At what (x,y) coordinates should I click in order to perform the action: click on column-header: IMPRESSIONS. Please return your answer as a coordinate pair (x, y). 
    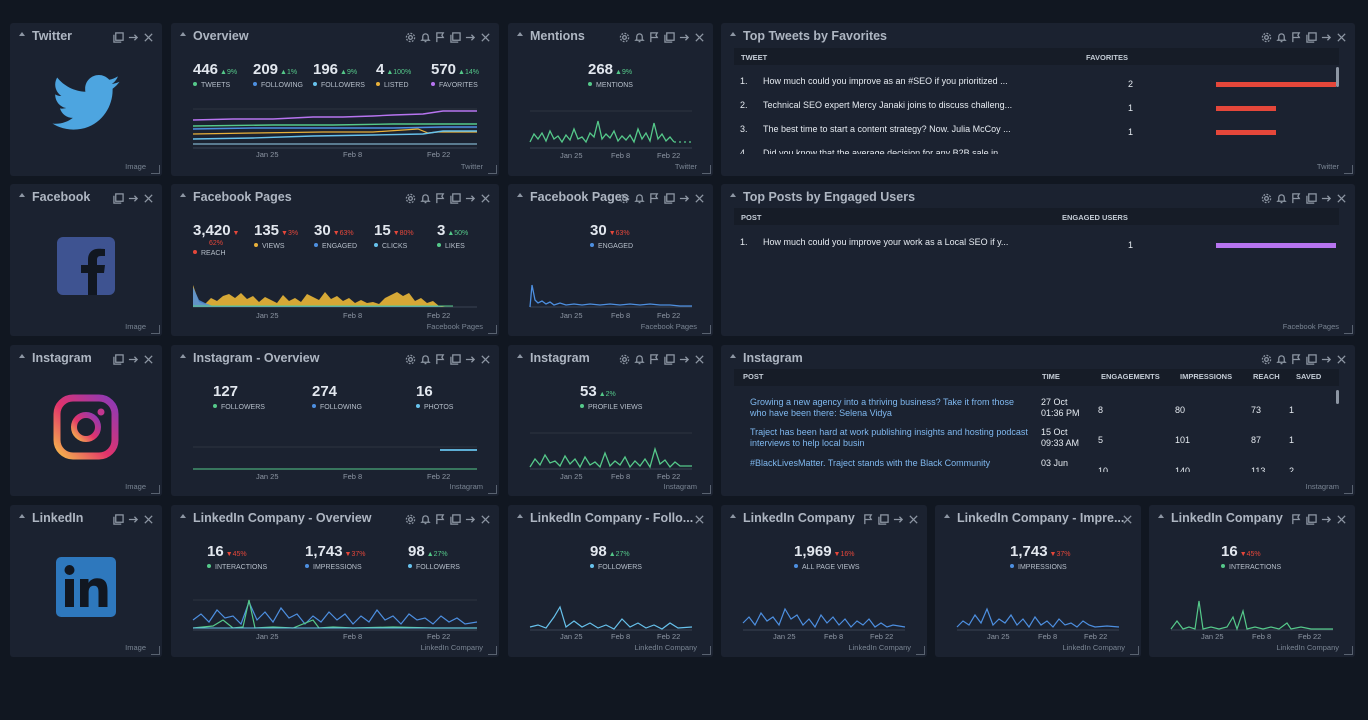
    Looking at the image, I should click on (1206, 376).